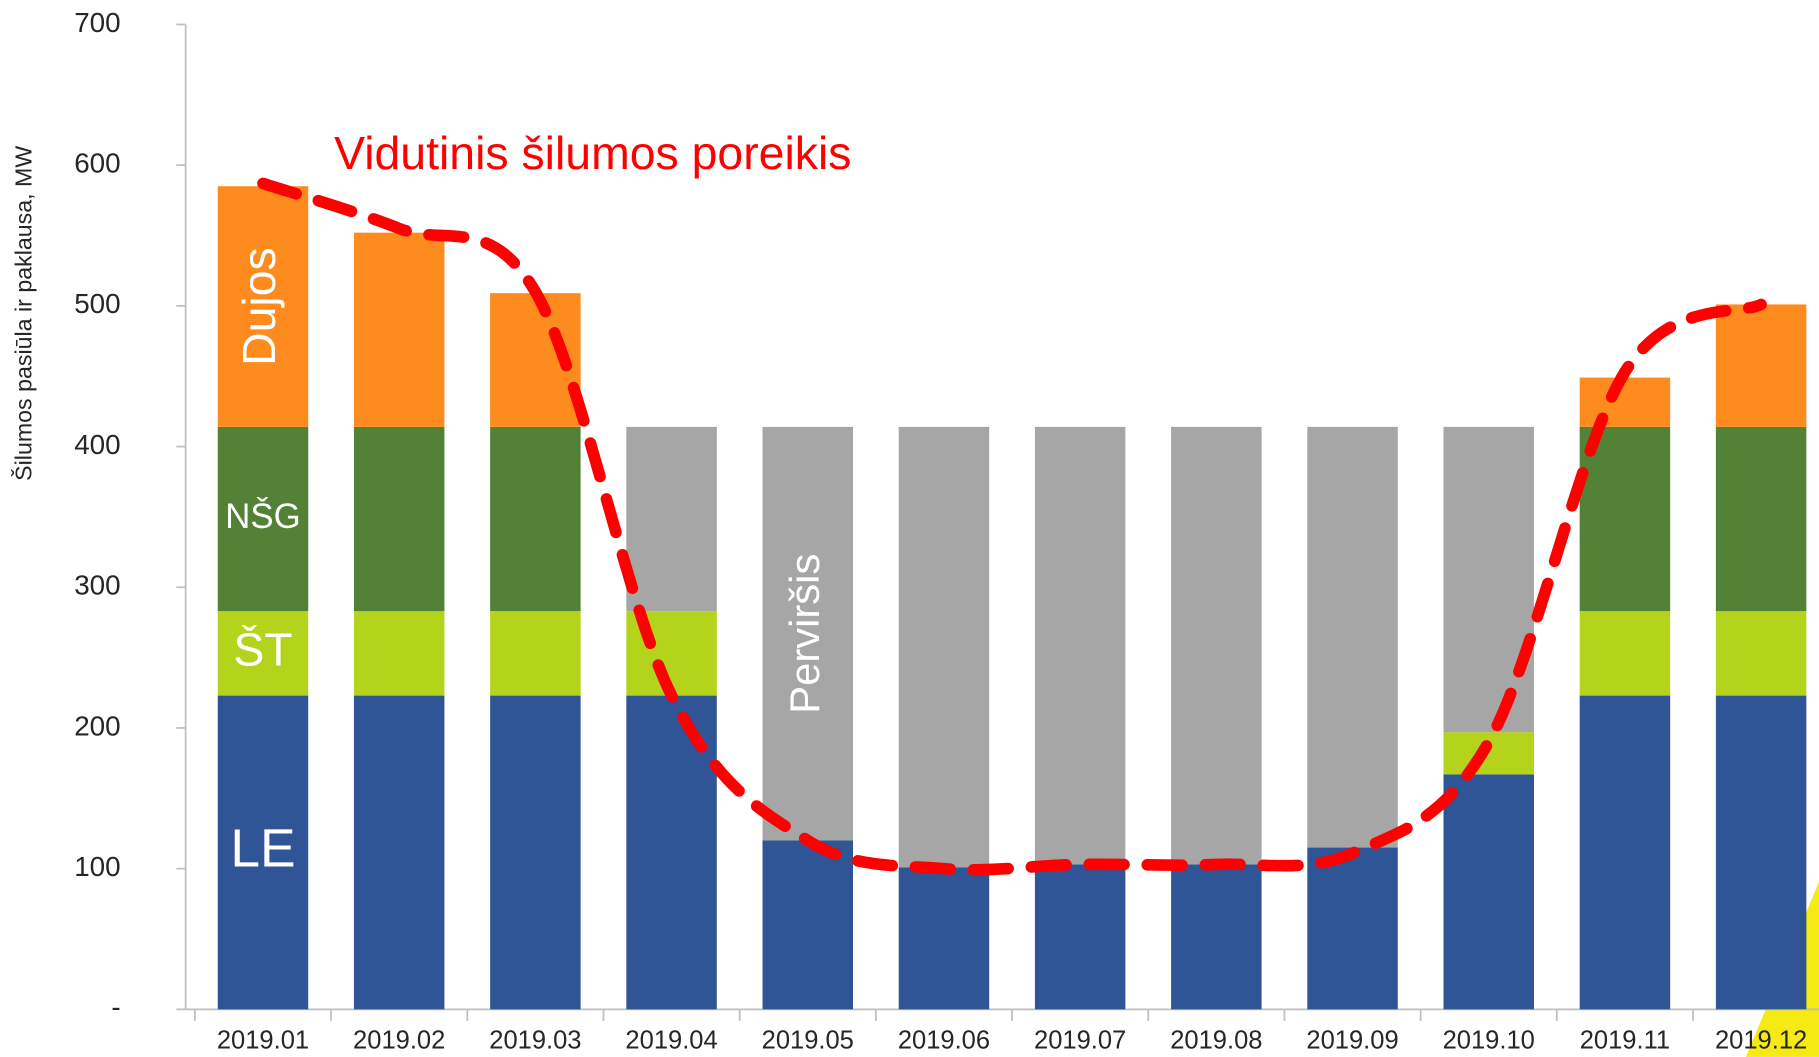 This screenshot has height=1057, width=1819. I want to click on x-tick-label: 2019.10, so click(1489, 1041).